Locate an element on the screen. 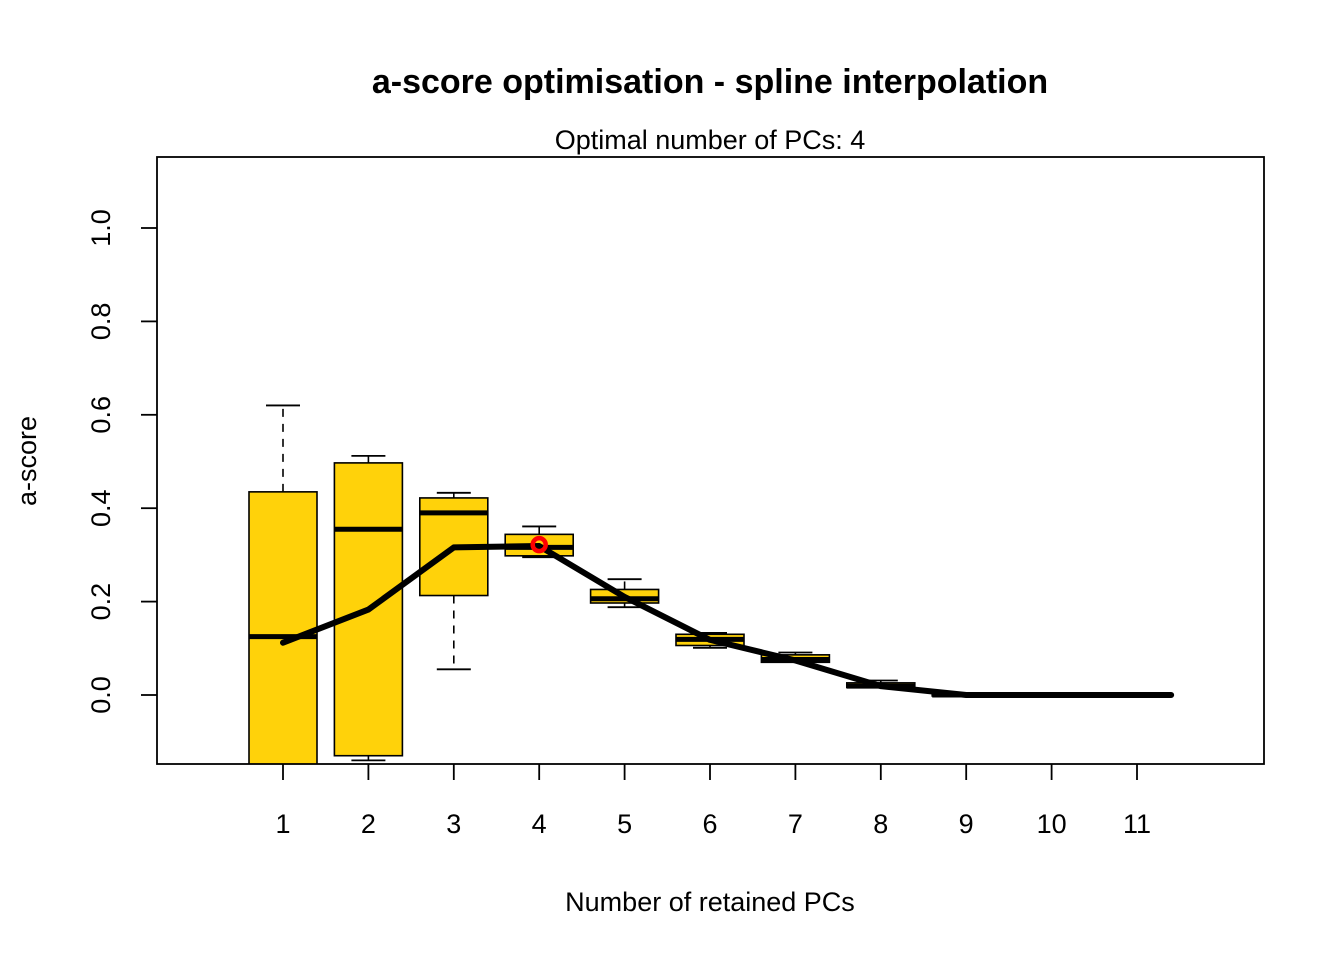 Image resolution: width=1344 pixels, height=960 pixels. chart-subtitle: Optimal number of PCs: 4 is located at coordinates (710, 140).